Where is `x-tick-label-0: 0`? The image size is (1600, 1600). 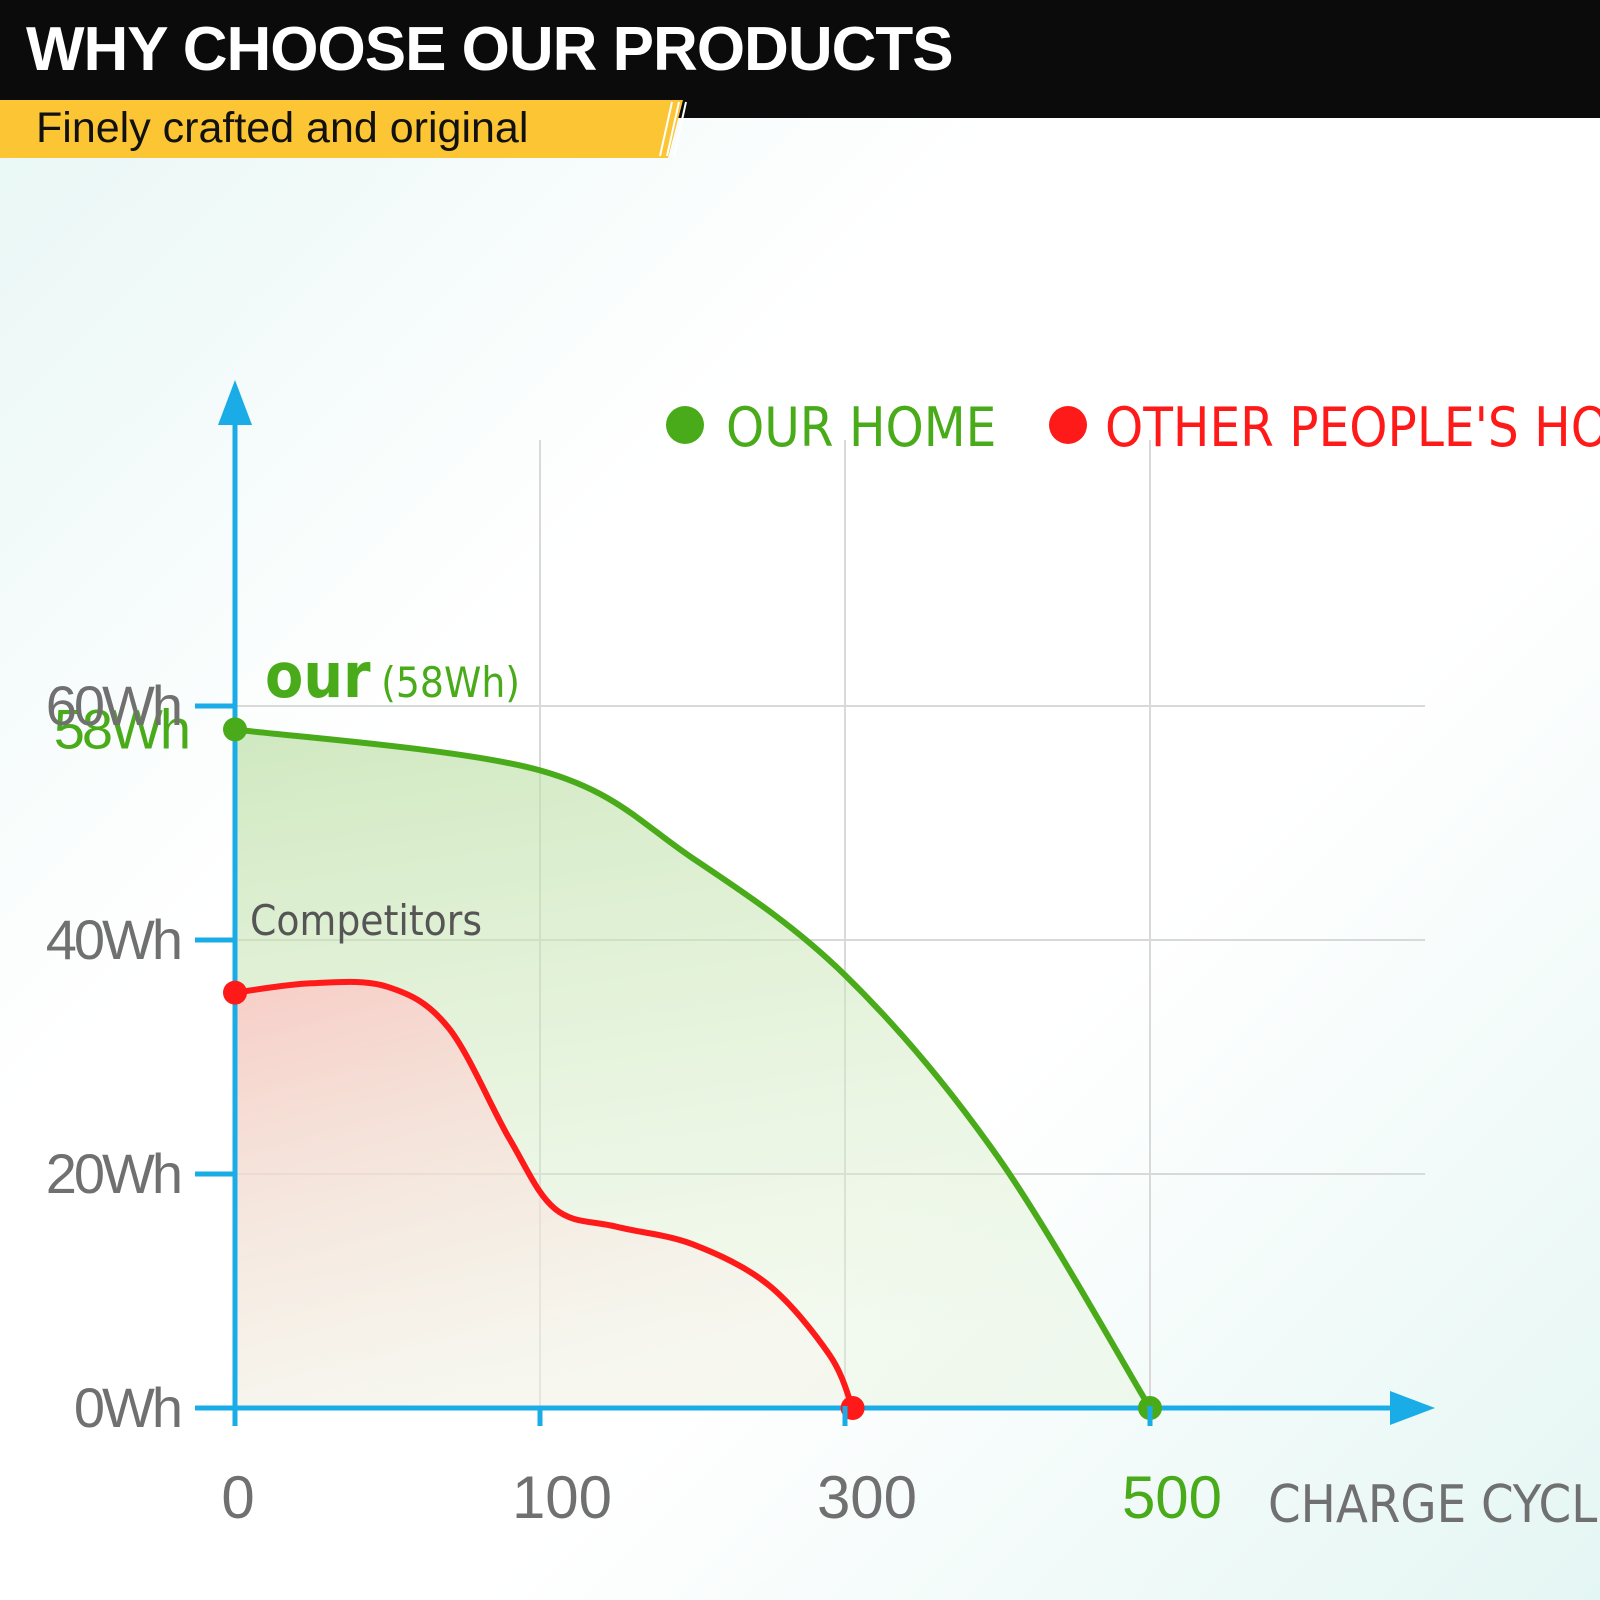
x-tick-label-0: 0 is located at coordinates (237, 1497).